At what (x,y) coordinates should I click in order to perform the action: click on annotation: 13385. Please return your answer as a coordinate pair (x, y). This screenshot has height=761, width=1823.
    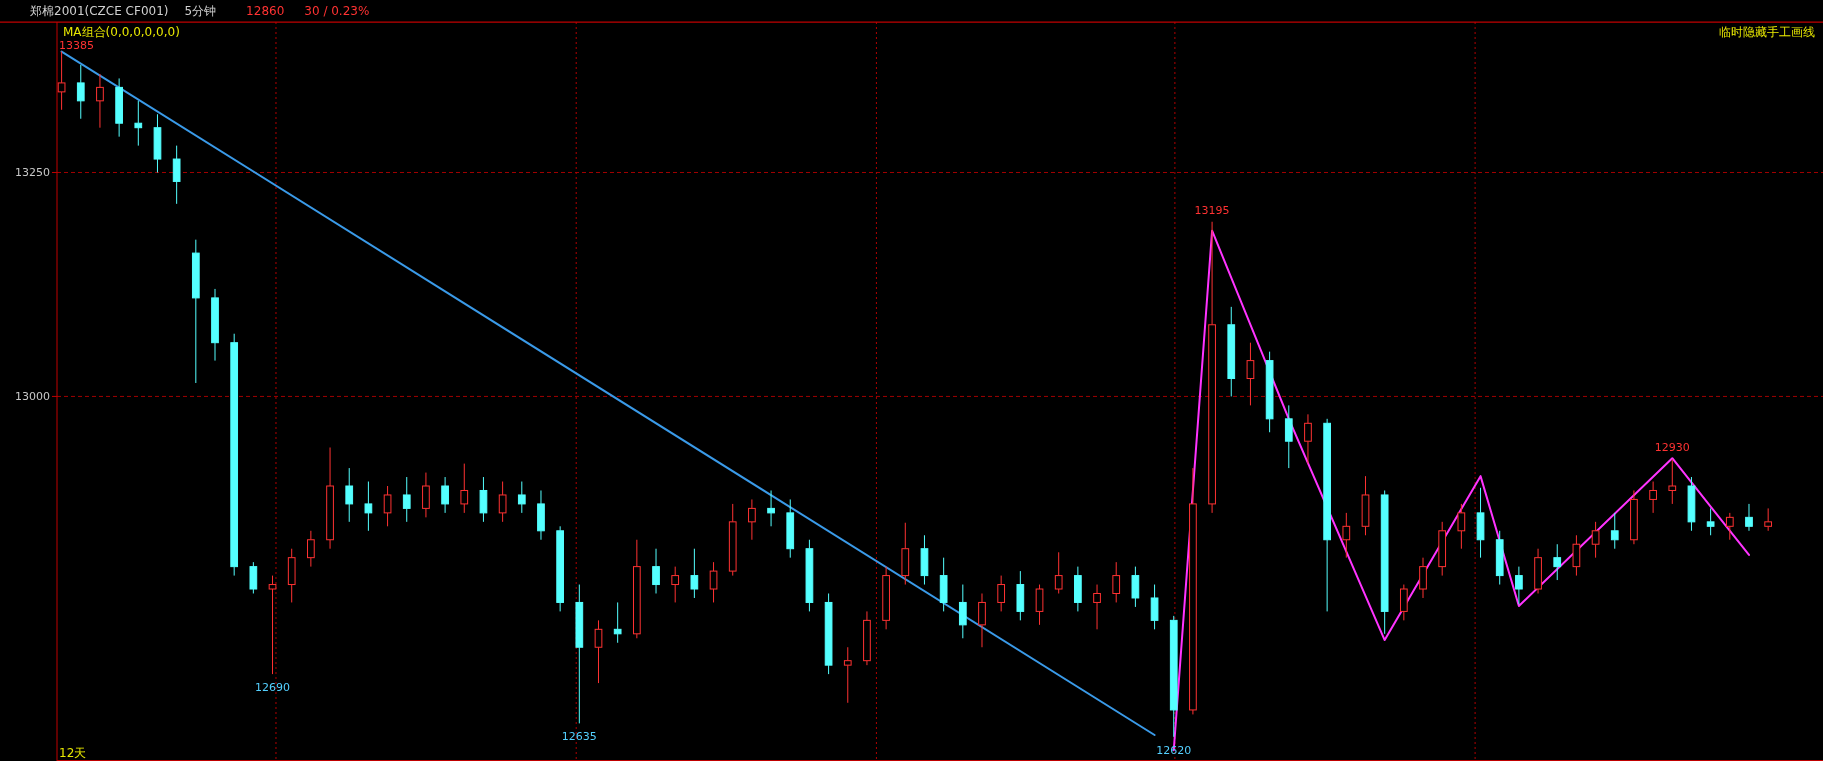
    Looking at the image, I should click on (76, 45).